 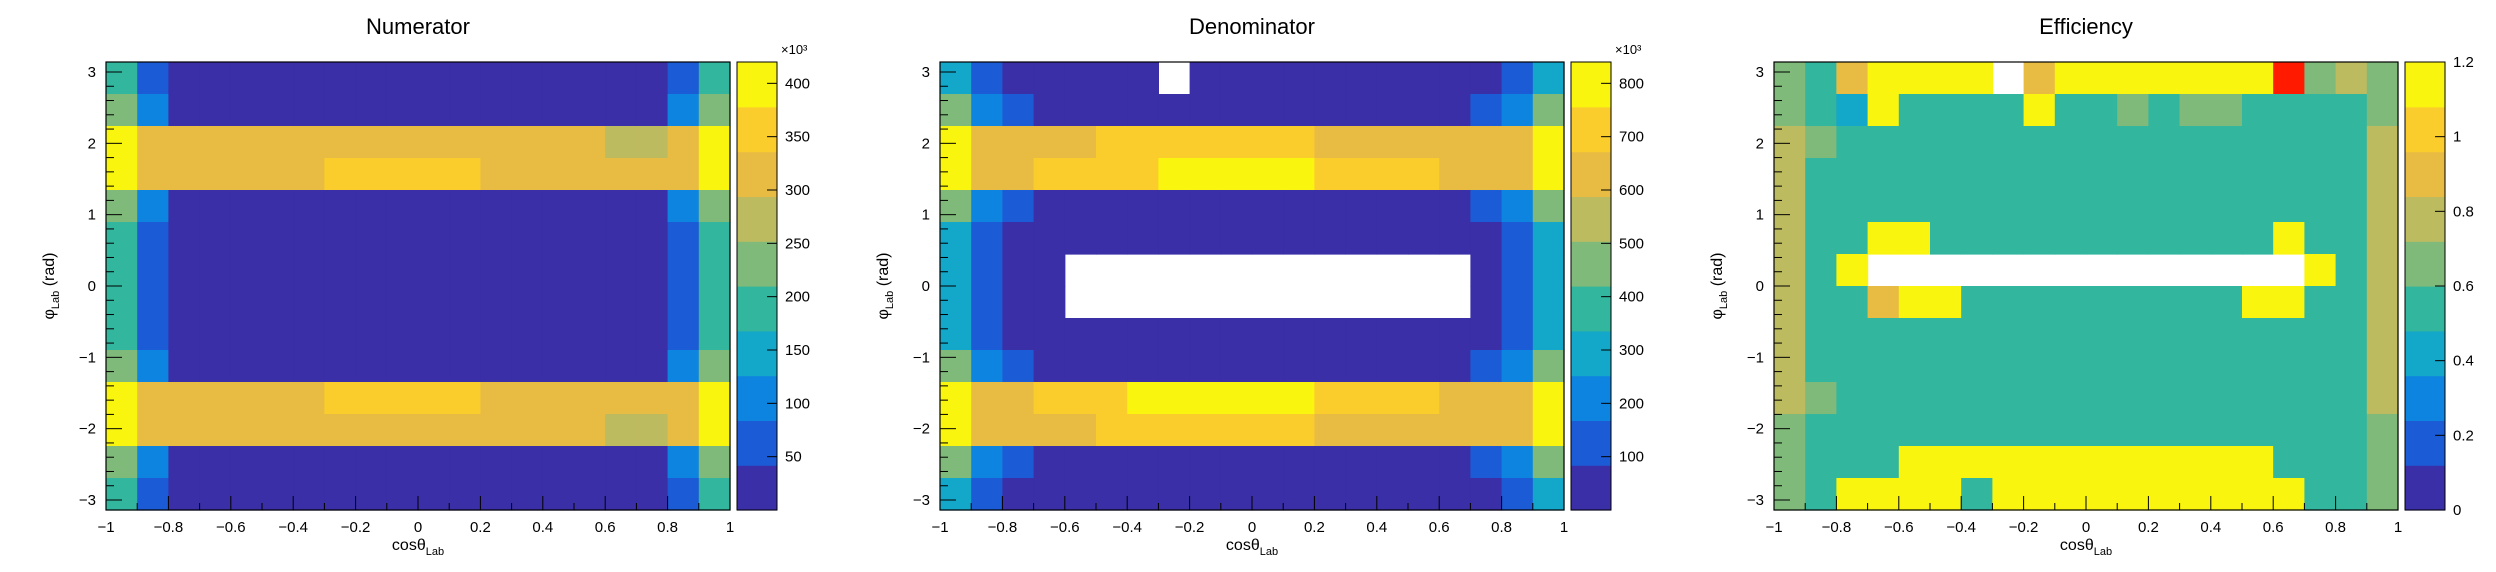 I want to click on colorbar-tick-label: 0.6, so click(x=2463, y=286).